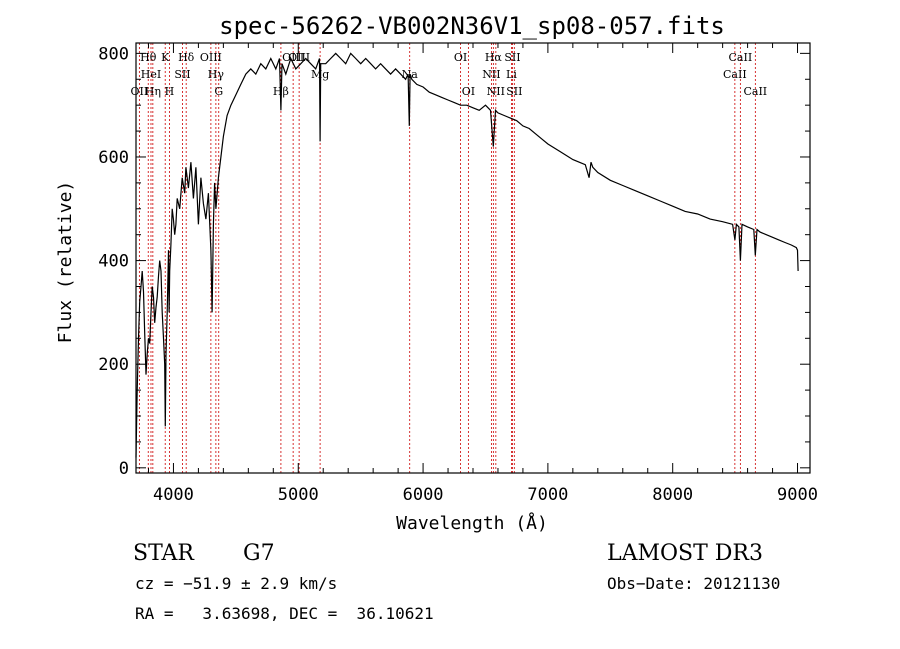 The width and height of the screenshot is (900, 649). Describe the element at coordinates (797, 495) in the screenshot. I see `x-tick-label: 9000` at that location.